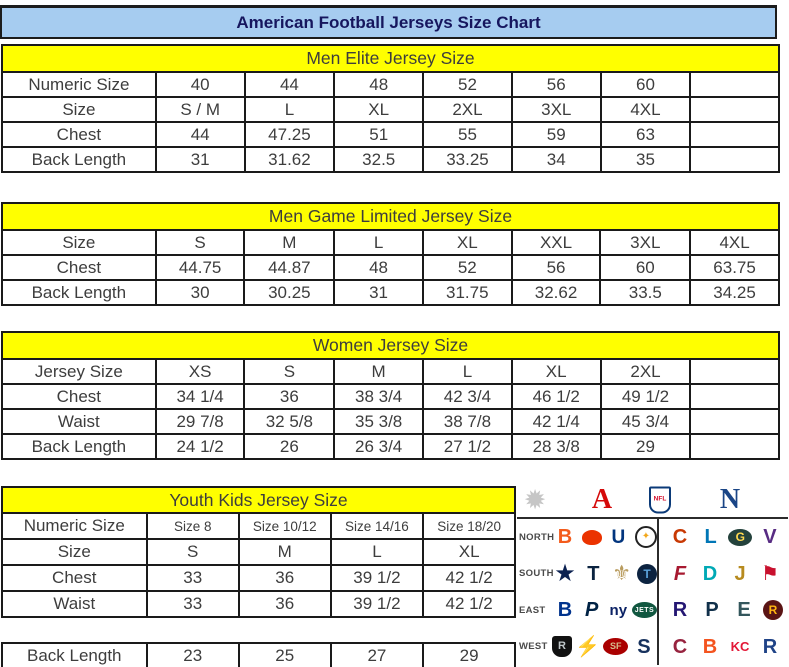 This screenshot has height=667, width=789. I want to click on logo-patriots-icon: P, so click(591, 610).